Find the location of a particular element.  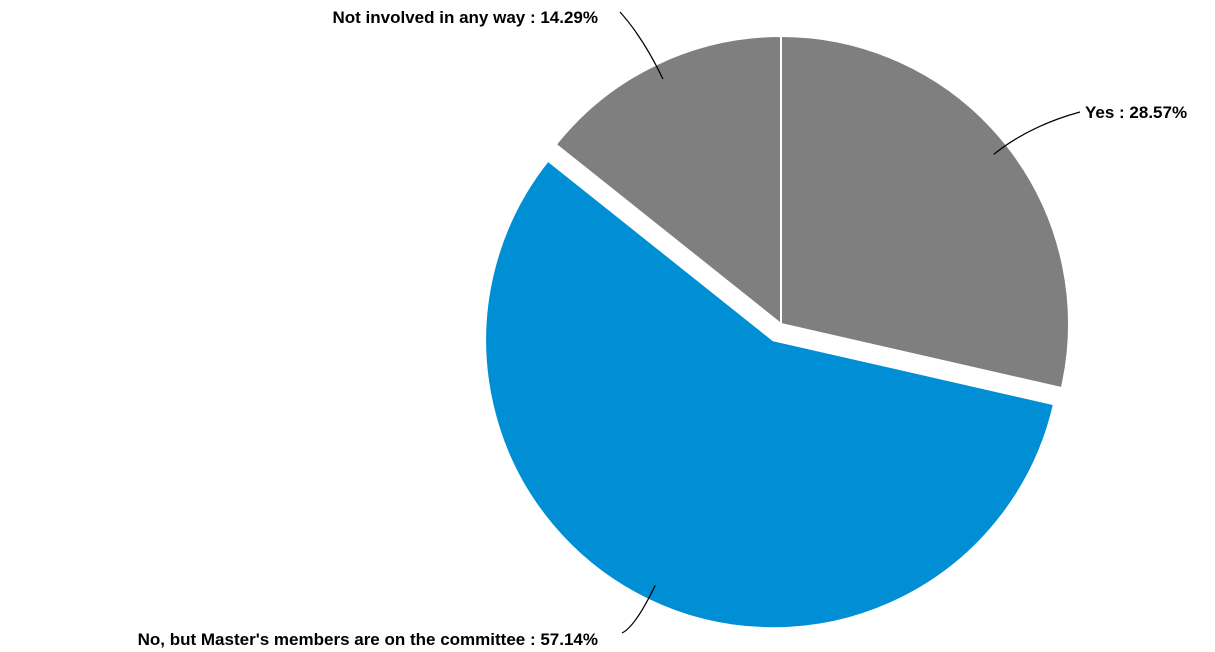

leader-line-not-involved is located at coordinates (641, 45).